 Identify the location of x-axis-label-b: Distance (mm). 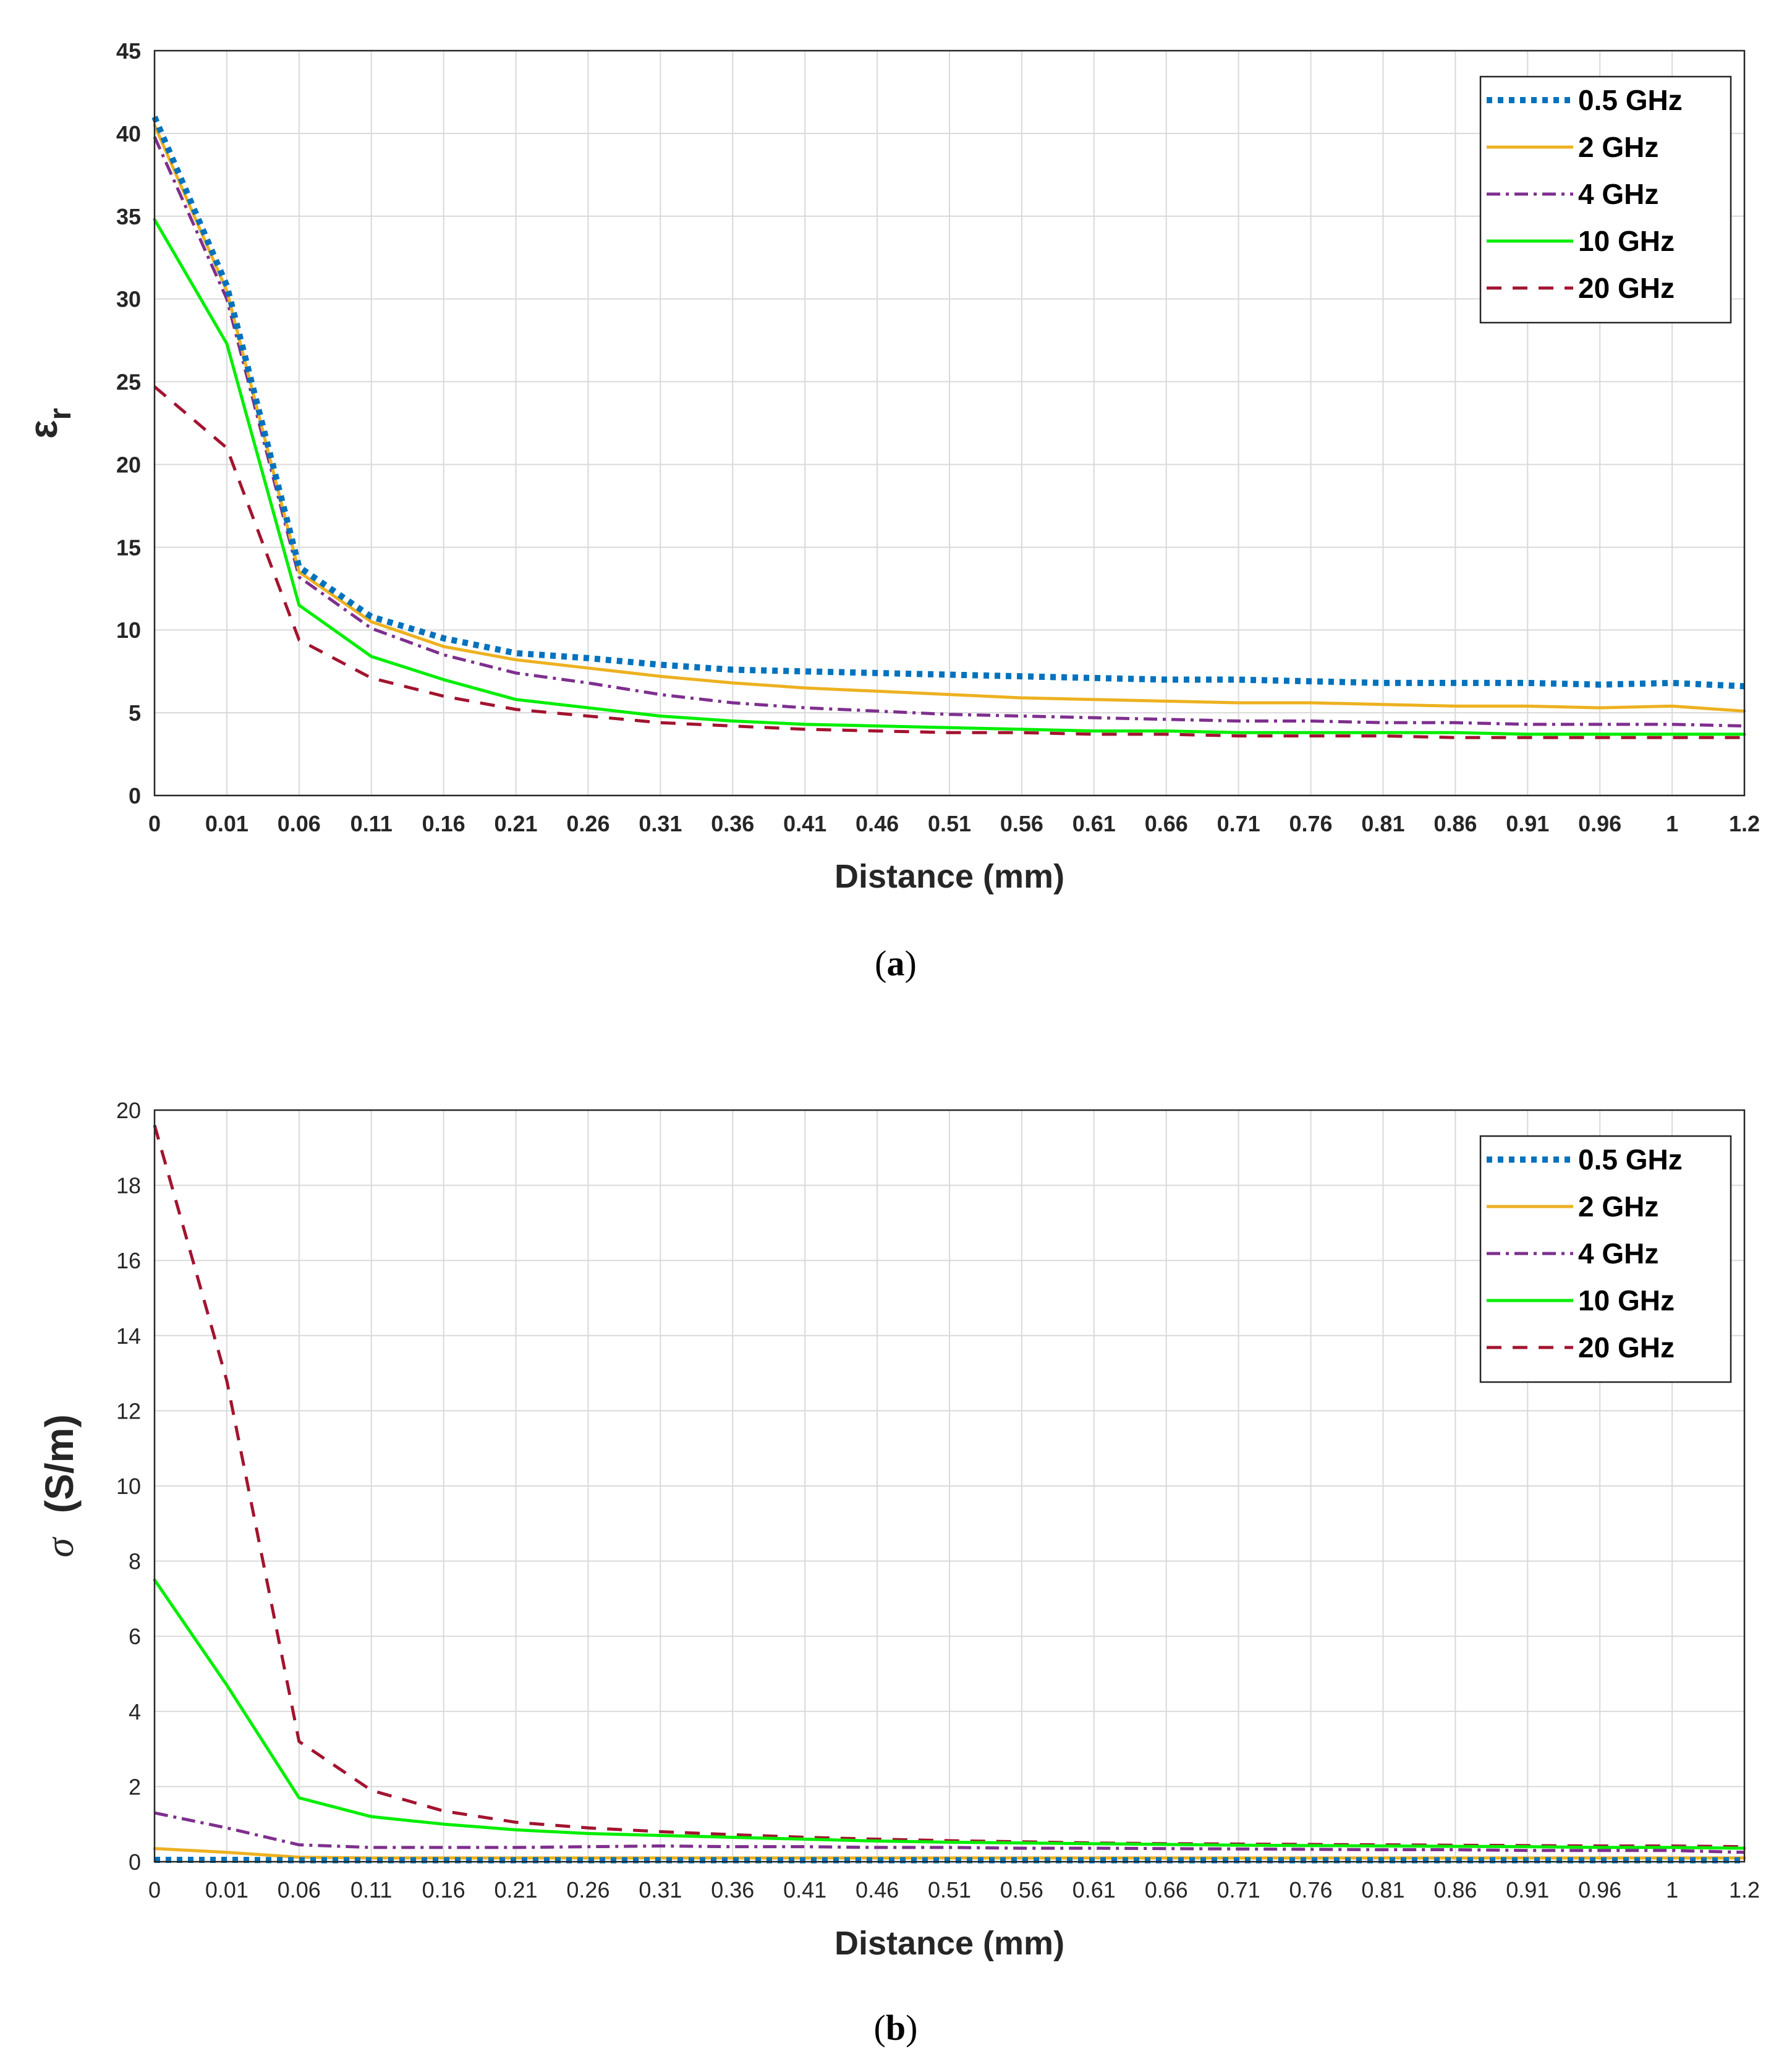
(949, 1943).